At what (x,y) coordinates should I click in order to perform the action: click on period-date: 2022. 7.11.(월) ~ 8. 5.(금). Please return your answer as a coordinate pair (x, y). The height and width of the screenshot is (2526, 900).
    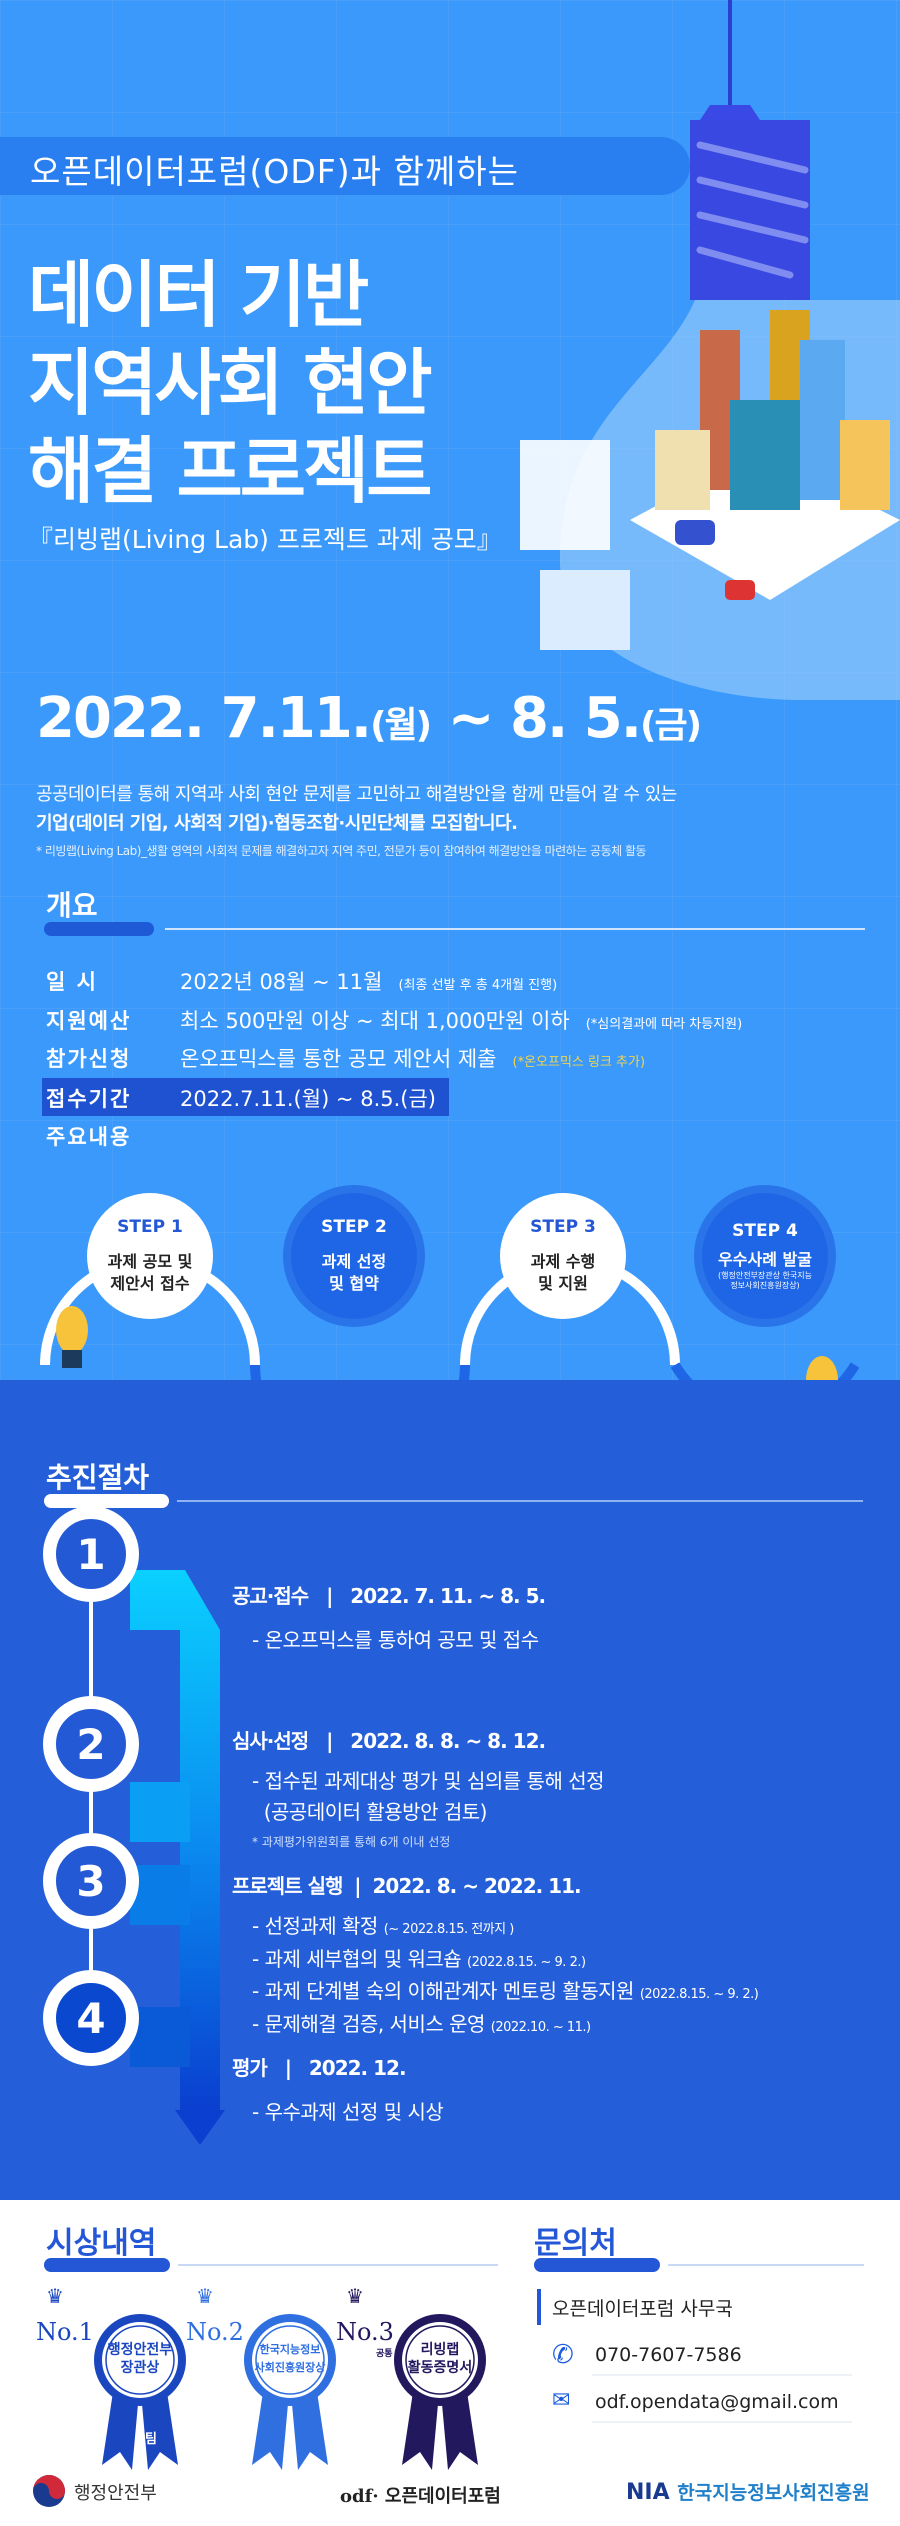
    Looking at the image, I should click on (369, 718).